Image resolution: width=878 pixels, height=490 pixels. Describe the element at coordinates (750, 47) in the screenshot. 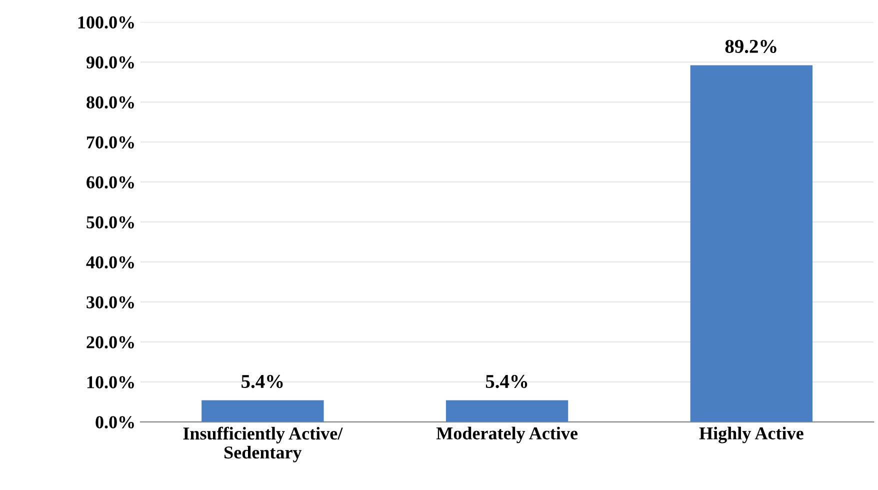

I see `data-label: 89.2%` at that location.